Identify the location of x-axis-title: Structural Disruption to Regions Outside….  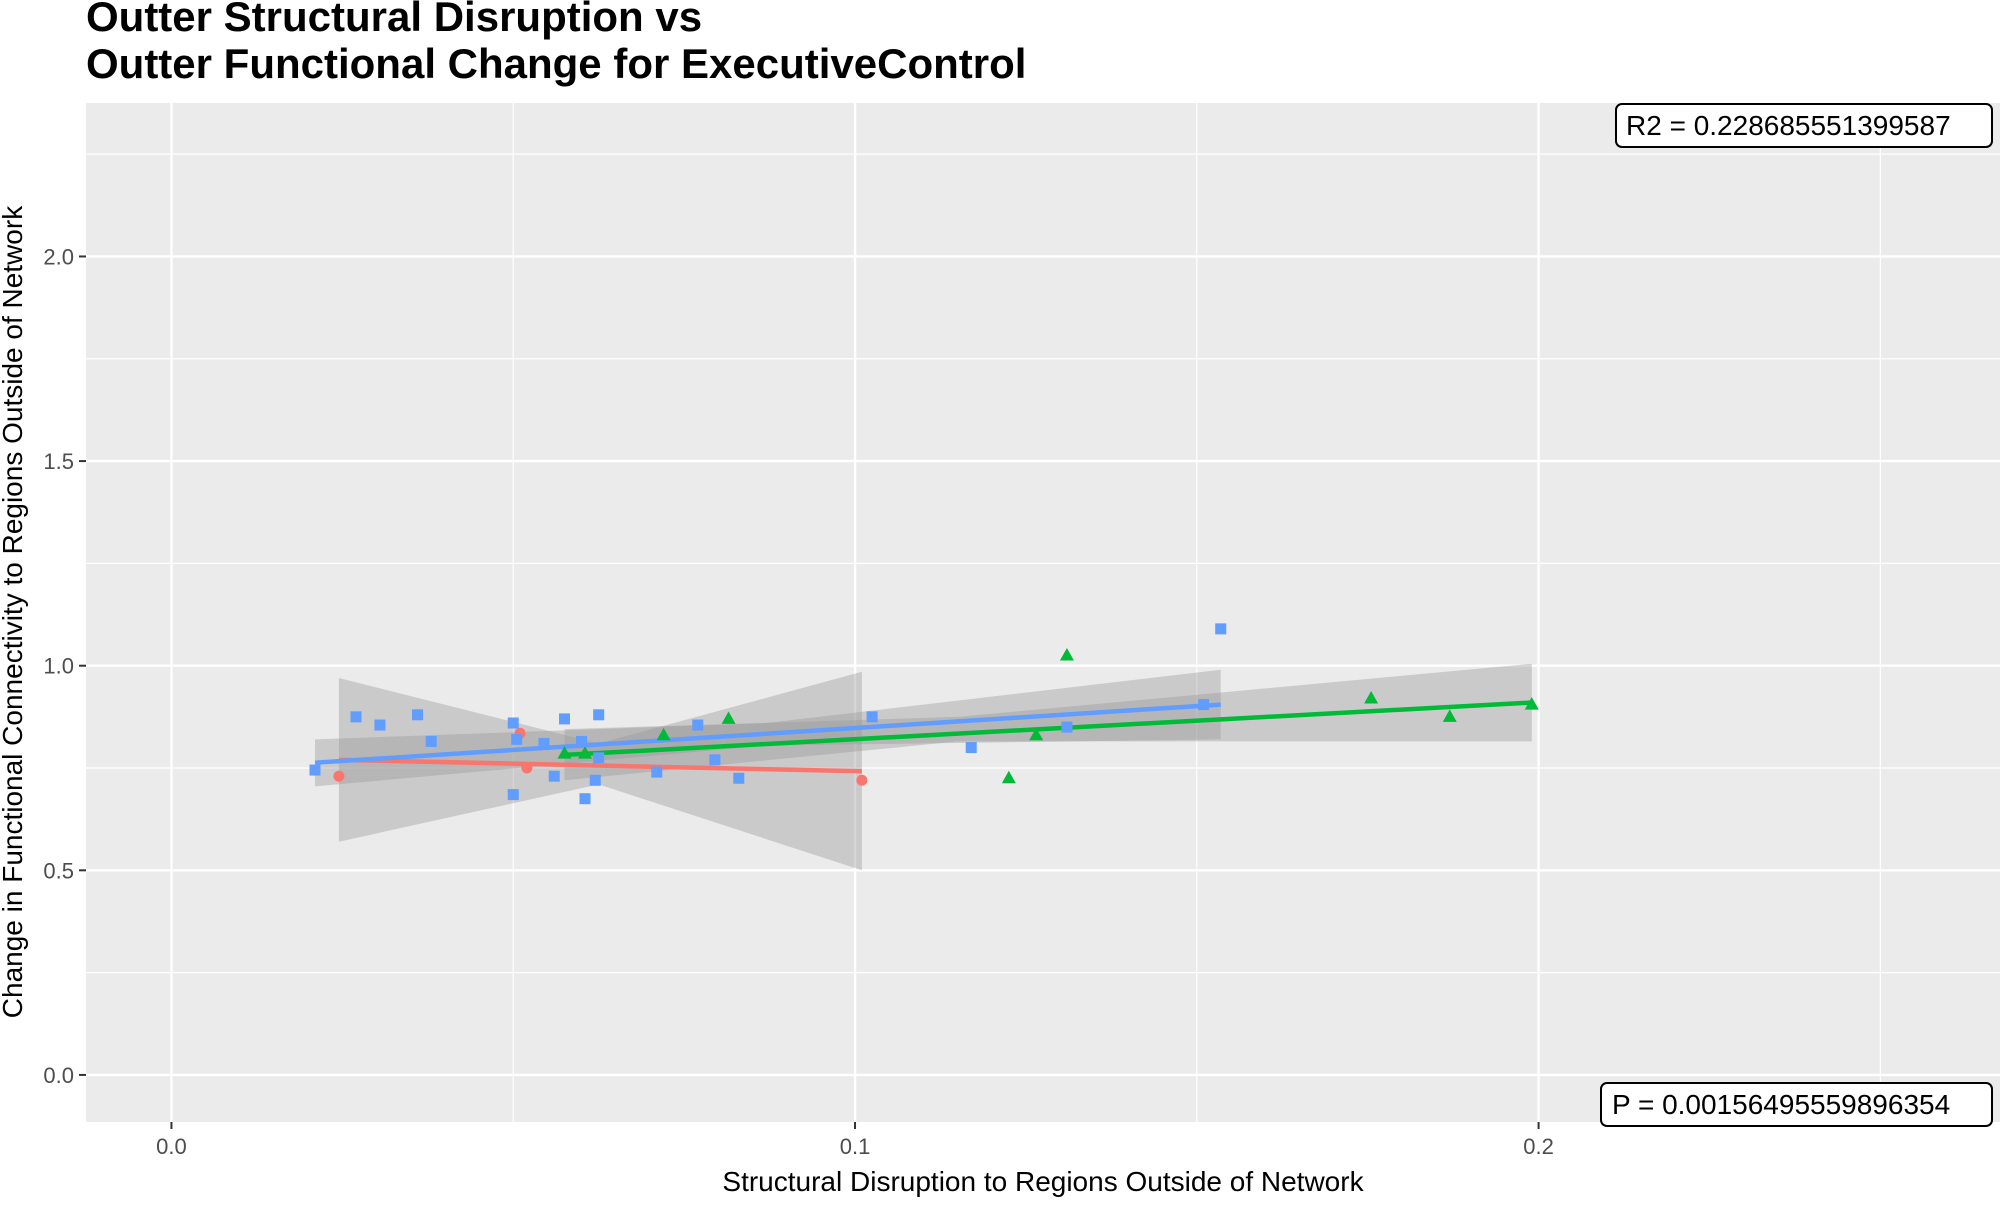
(1043, 1181).